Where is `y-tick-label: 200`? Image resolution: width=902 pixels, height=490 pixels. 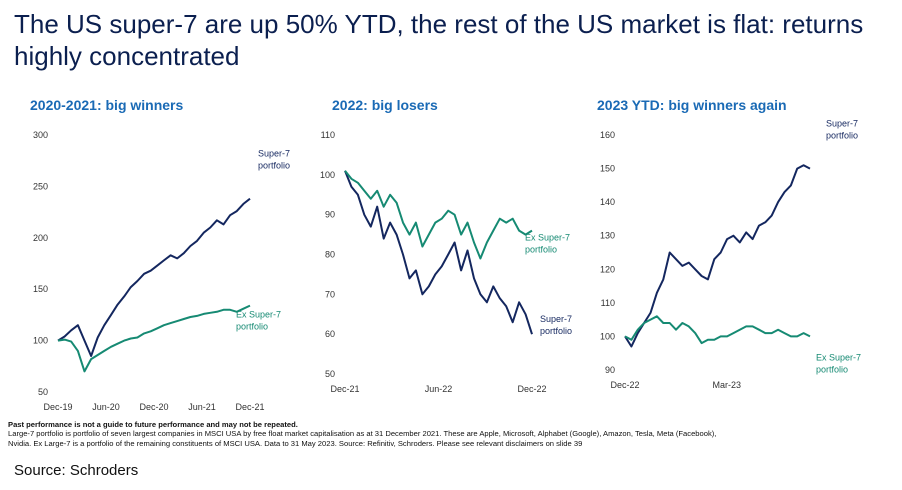
y-tick-label: 200 is located at coordinates (40, 238).